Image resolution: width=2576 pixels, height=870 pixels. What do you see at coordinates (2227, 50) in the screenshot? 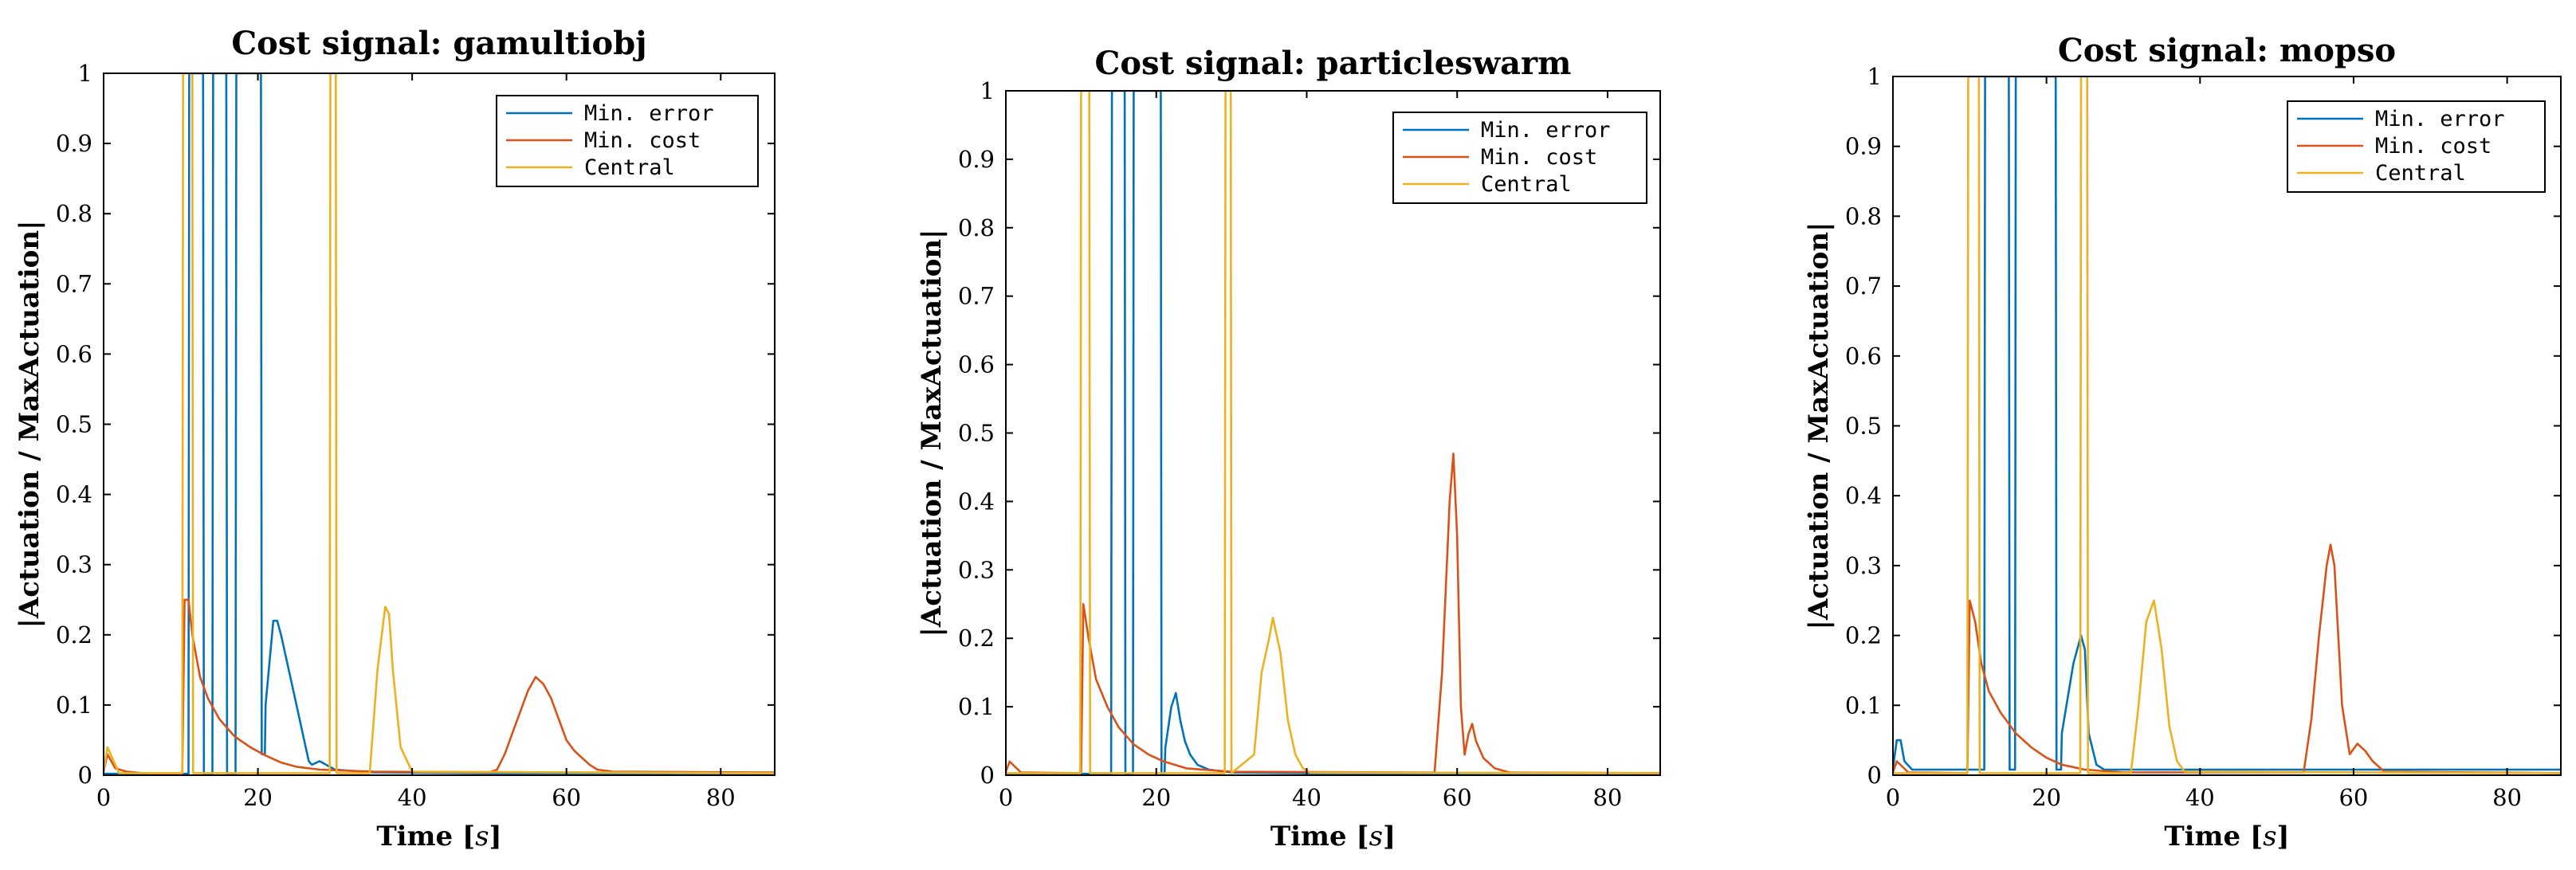
I see `chart-title: Cost signal: mopso` at bounding box center [2227, 50].